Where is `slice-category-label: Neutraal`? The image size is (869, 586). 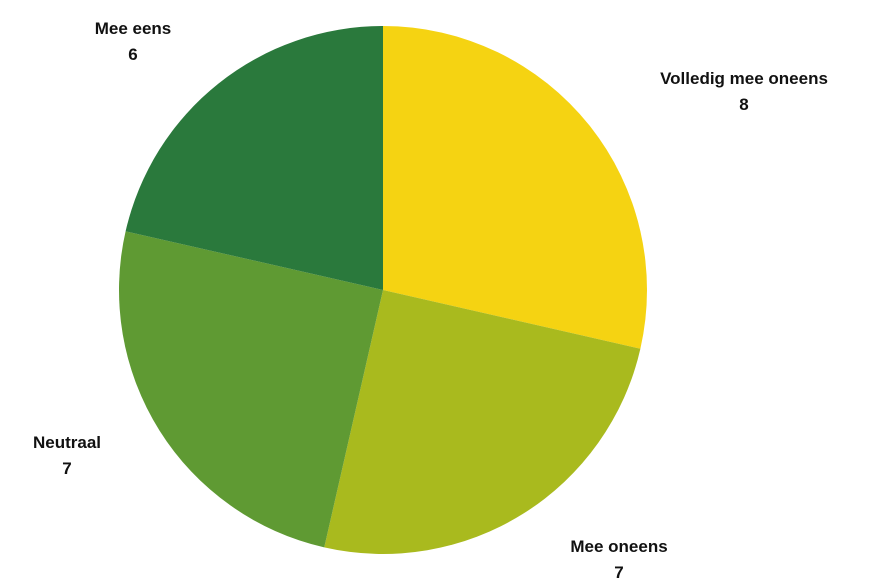 slice-category-label: Neutraal is located at coordinates (67, 442).